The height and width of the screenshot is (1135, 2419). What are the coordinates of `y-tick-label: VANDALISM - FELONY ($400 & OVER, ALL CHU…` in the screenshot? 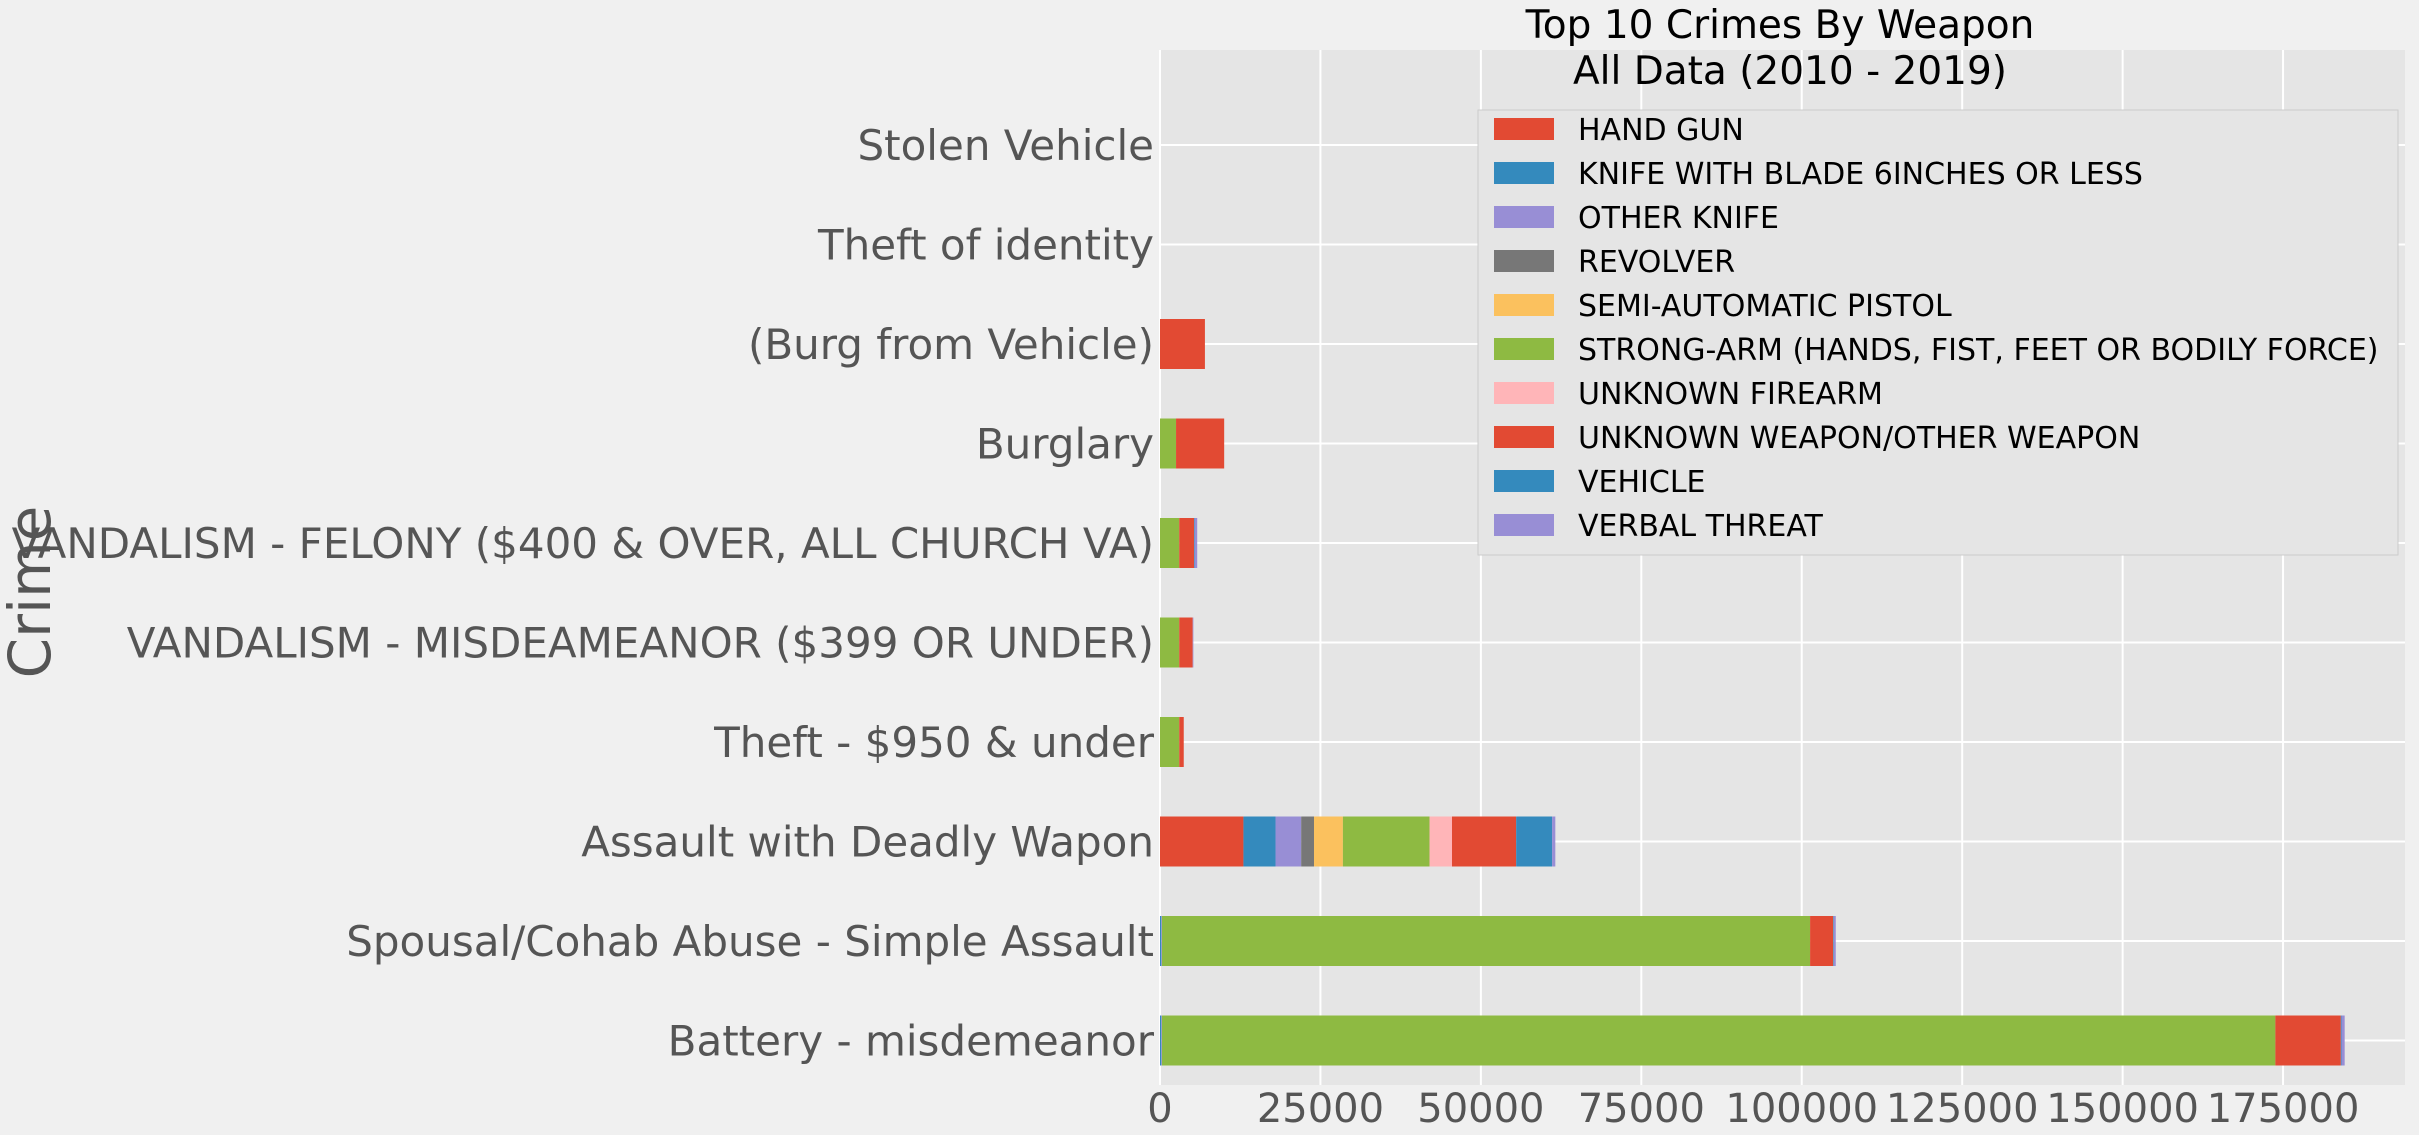 It's located at (583, 543).